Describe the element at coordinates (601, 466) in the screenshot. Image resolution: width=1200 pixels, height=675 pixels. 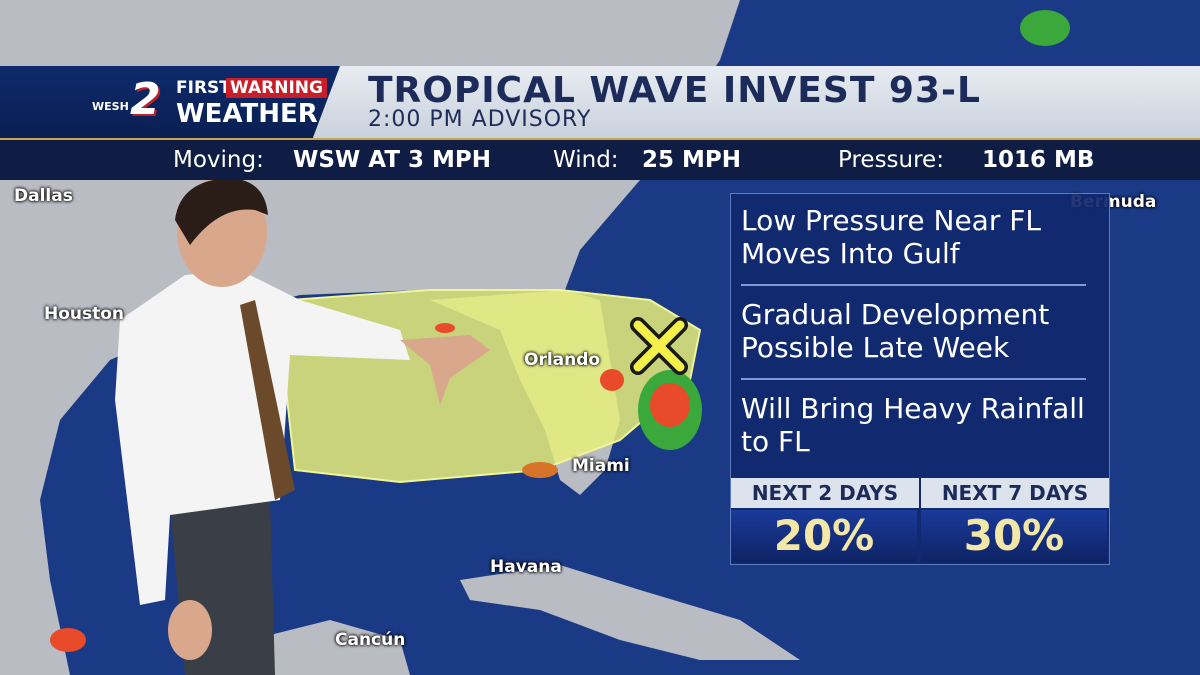
I see `map-label: Miami` at that location.